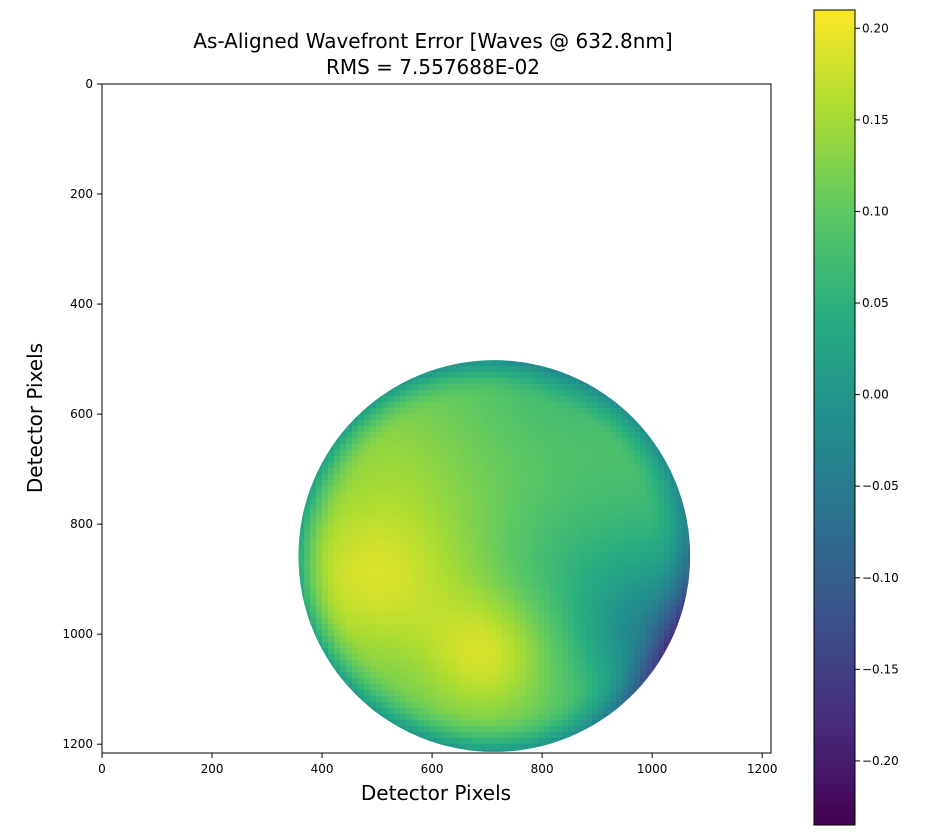 This screenshot has height=840, width=936. What do you see at coordinates (875, 28) in the screenshot?
I see `colorbar-tick-label: 0.20` at bounding box center [875, 28].